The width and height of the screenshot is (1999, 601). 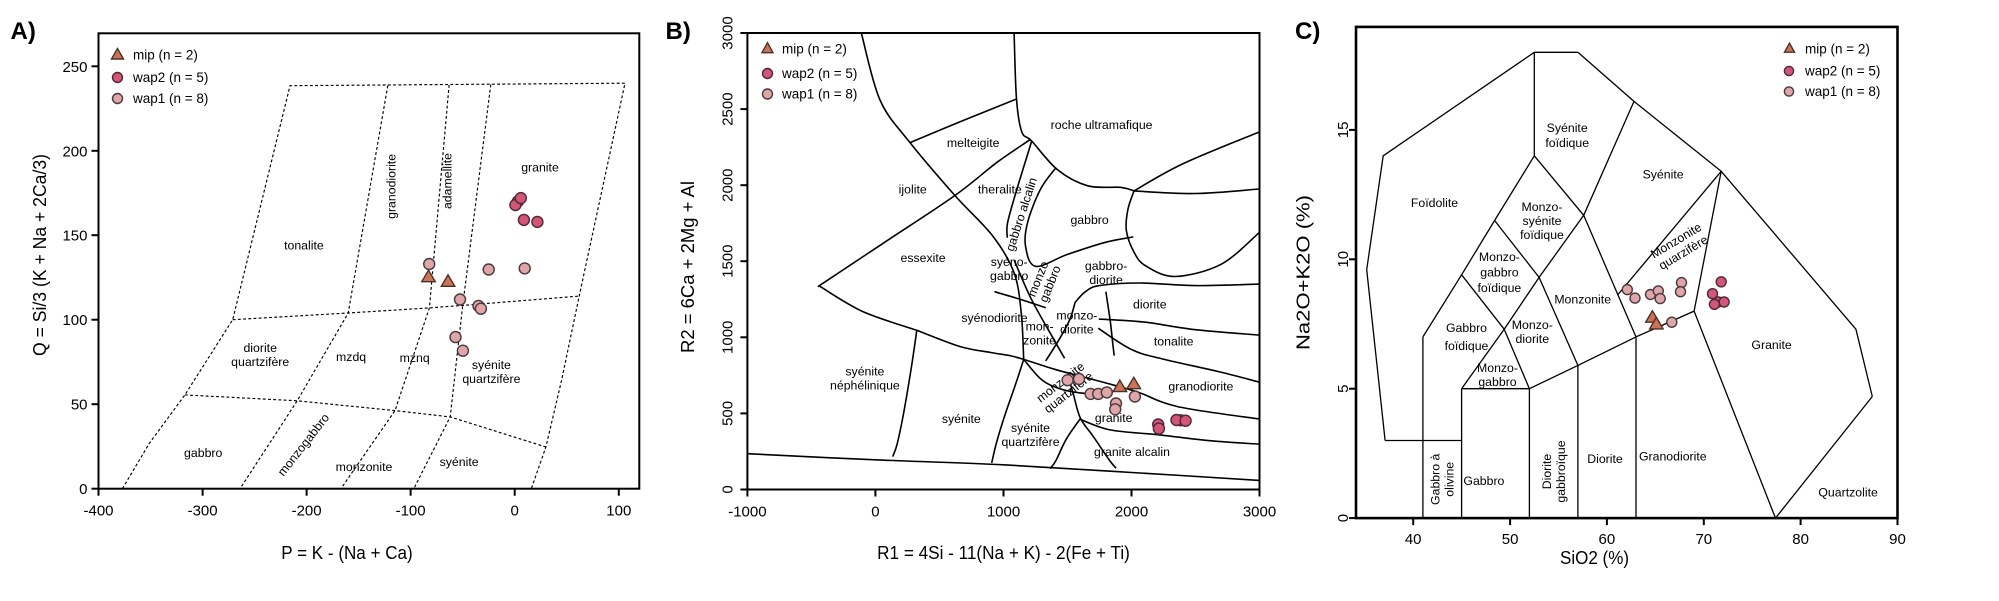 I want to click on svg-text: 200, so click(x=74, y=151).